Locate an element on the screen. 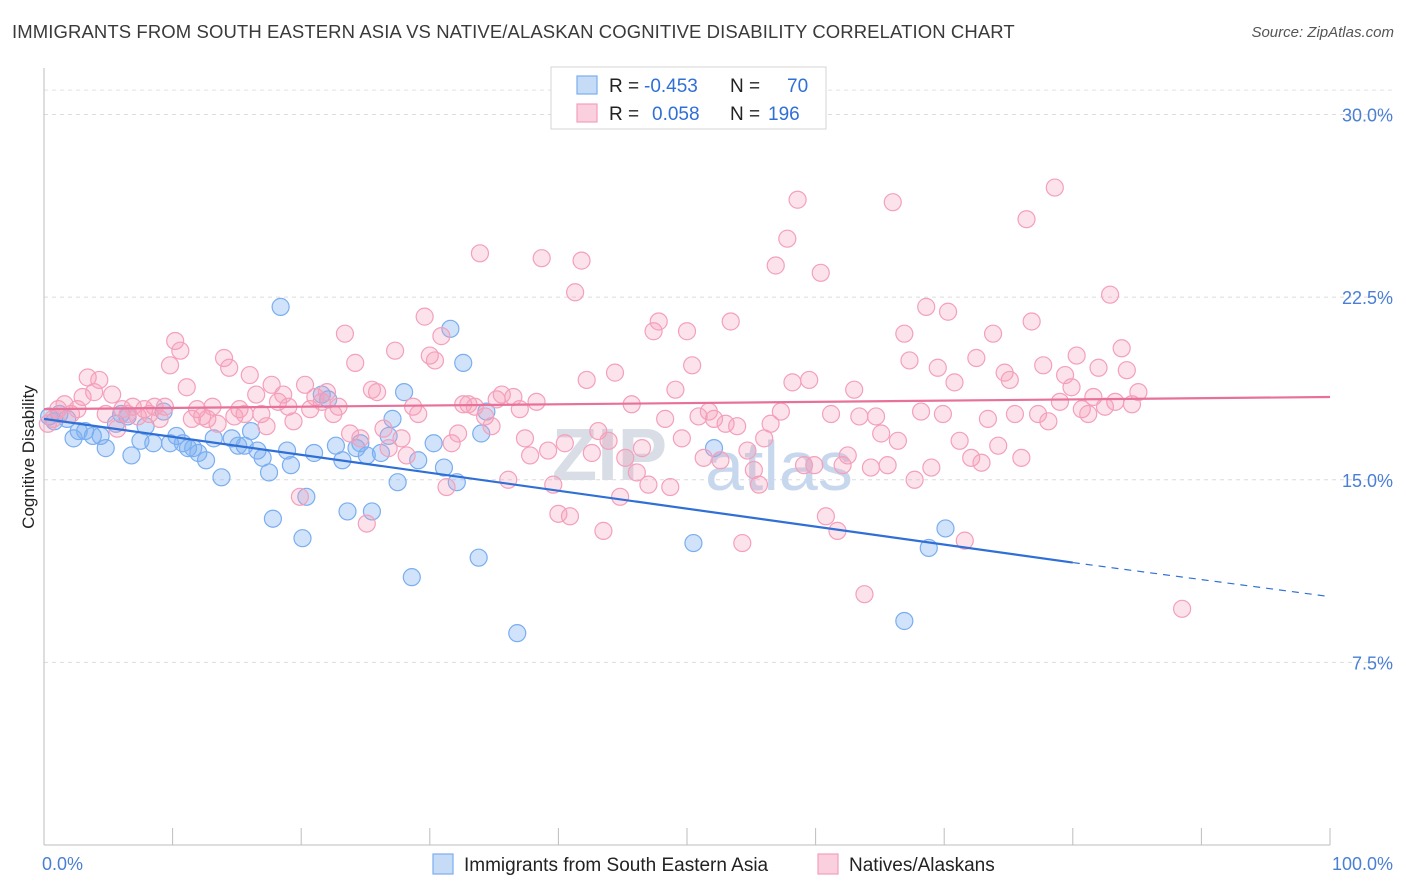 The image size is (1406, 892). bottom-legend-swatch-blue is located at coordinates (443, 864).